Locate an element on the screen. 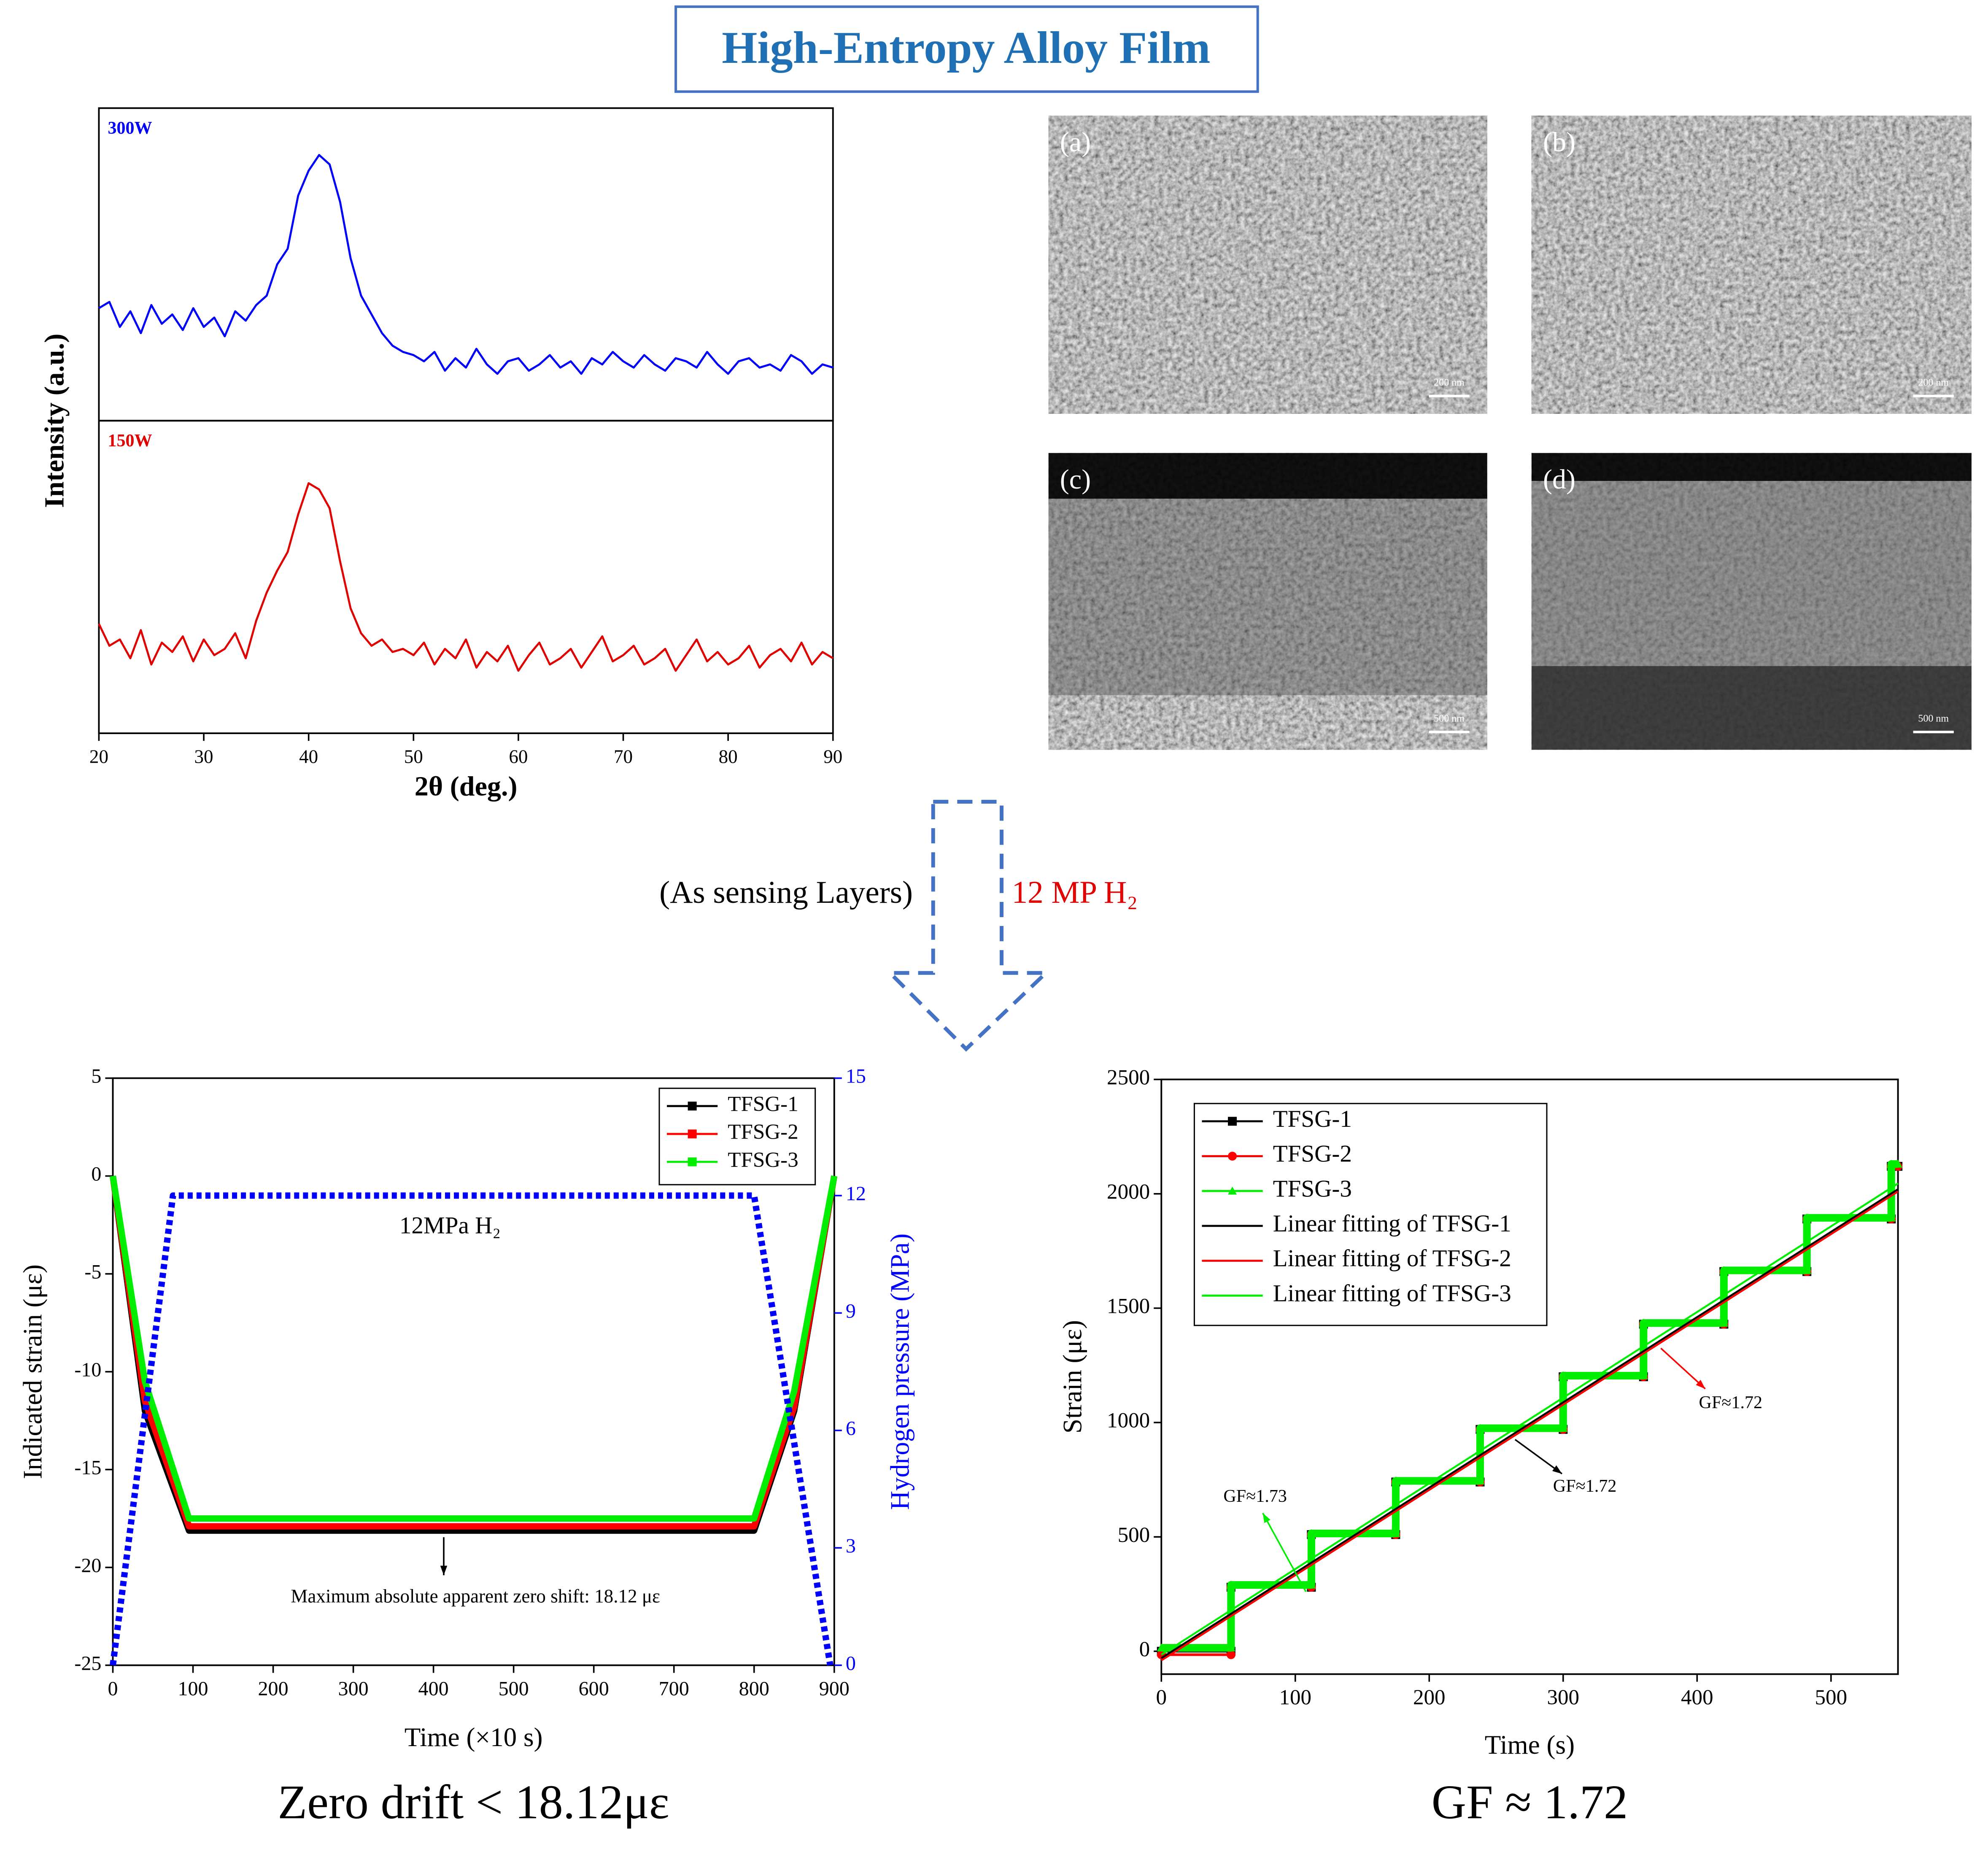  y2-axis-label: Hydrogen pressure (MPa) is located at coordinates (900, 1372).